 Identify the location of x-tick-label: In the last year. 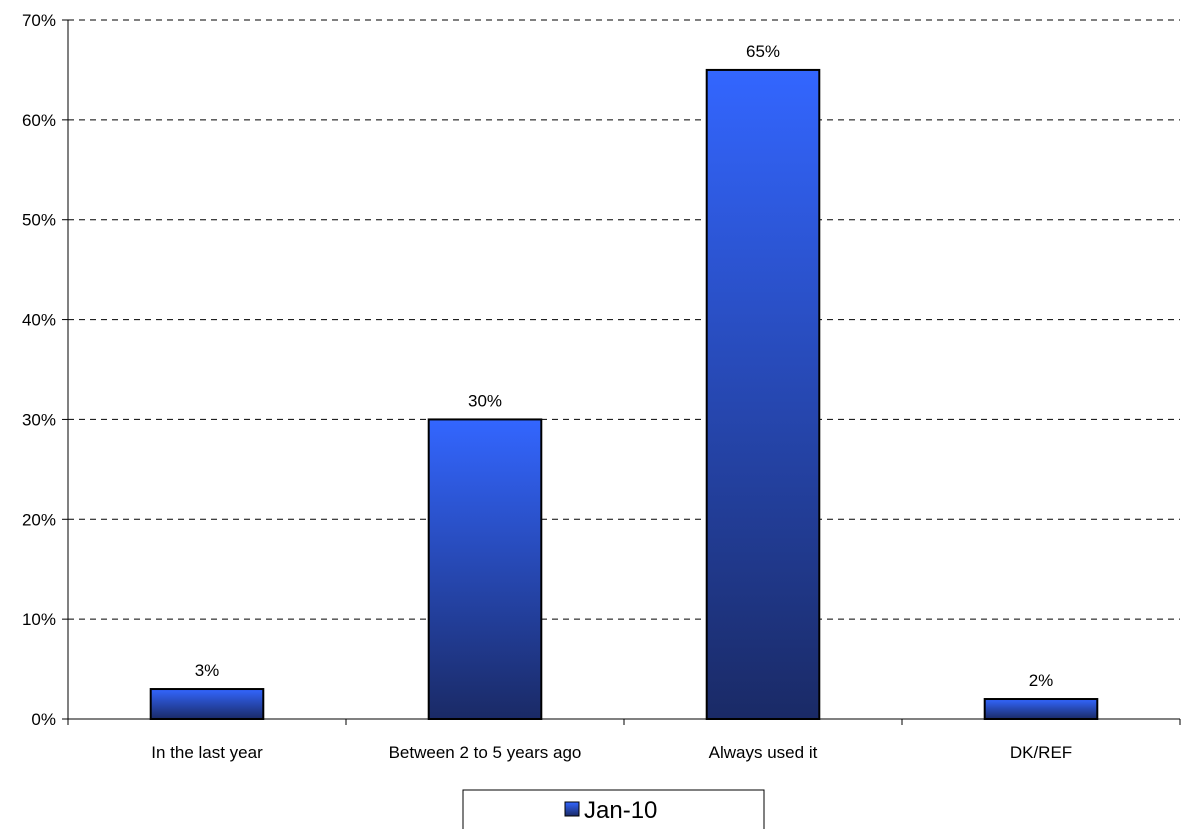
(207, 752).